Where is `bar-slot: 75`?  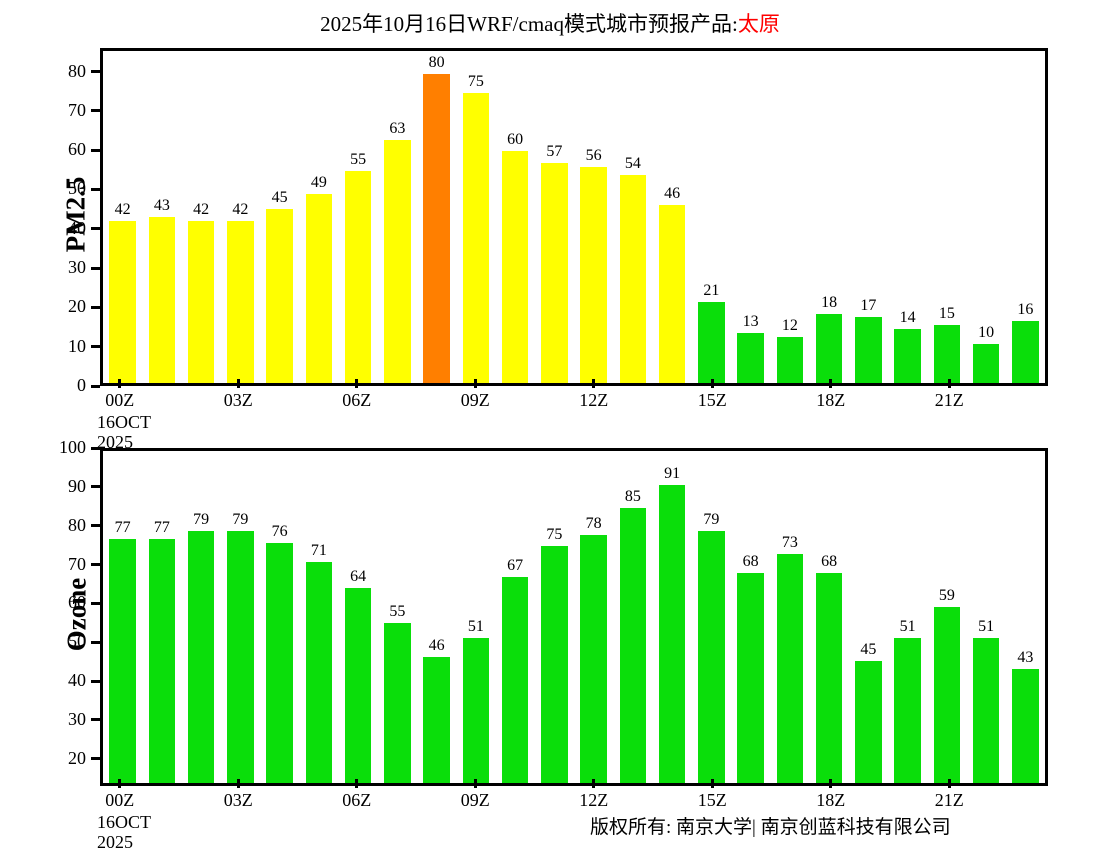 bar-slot: 75 is located at coordinates (554, 617).